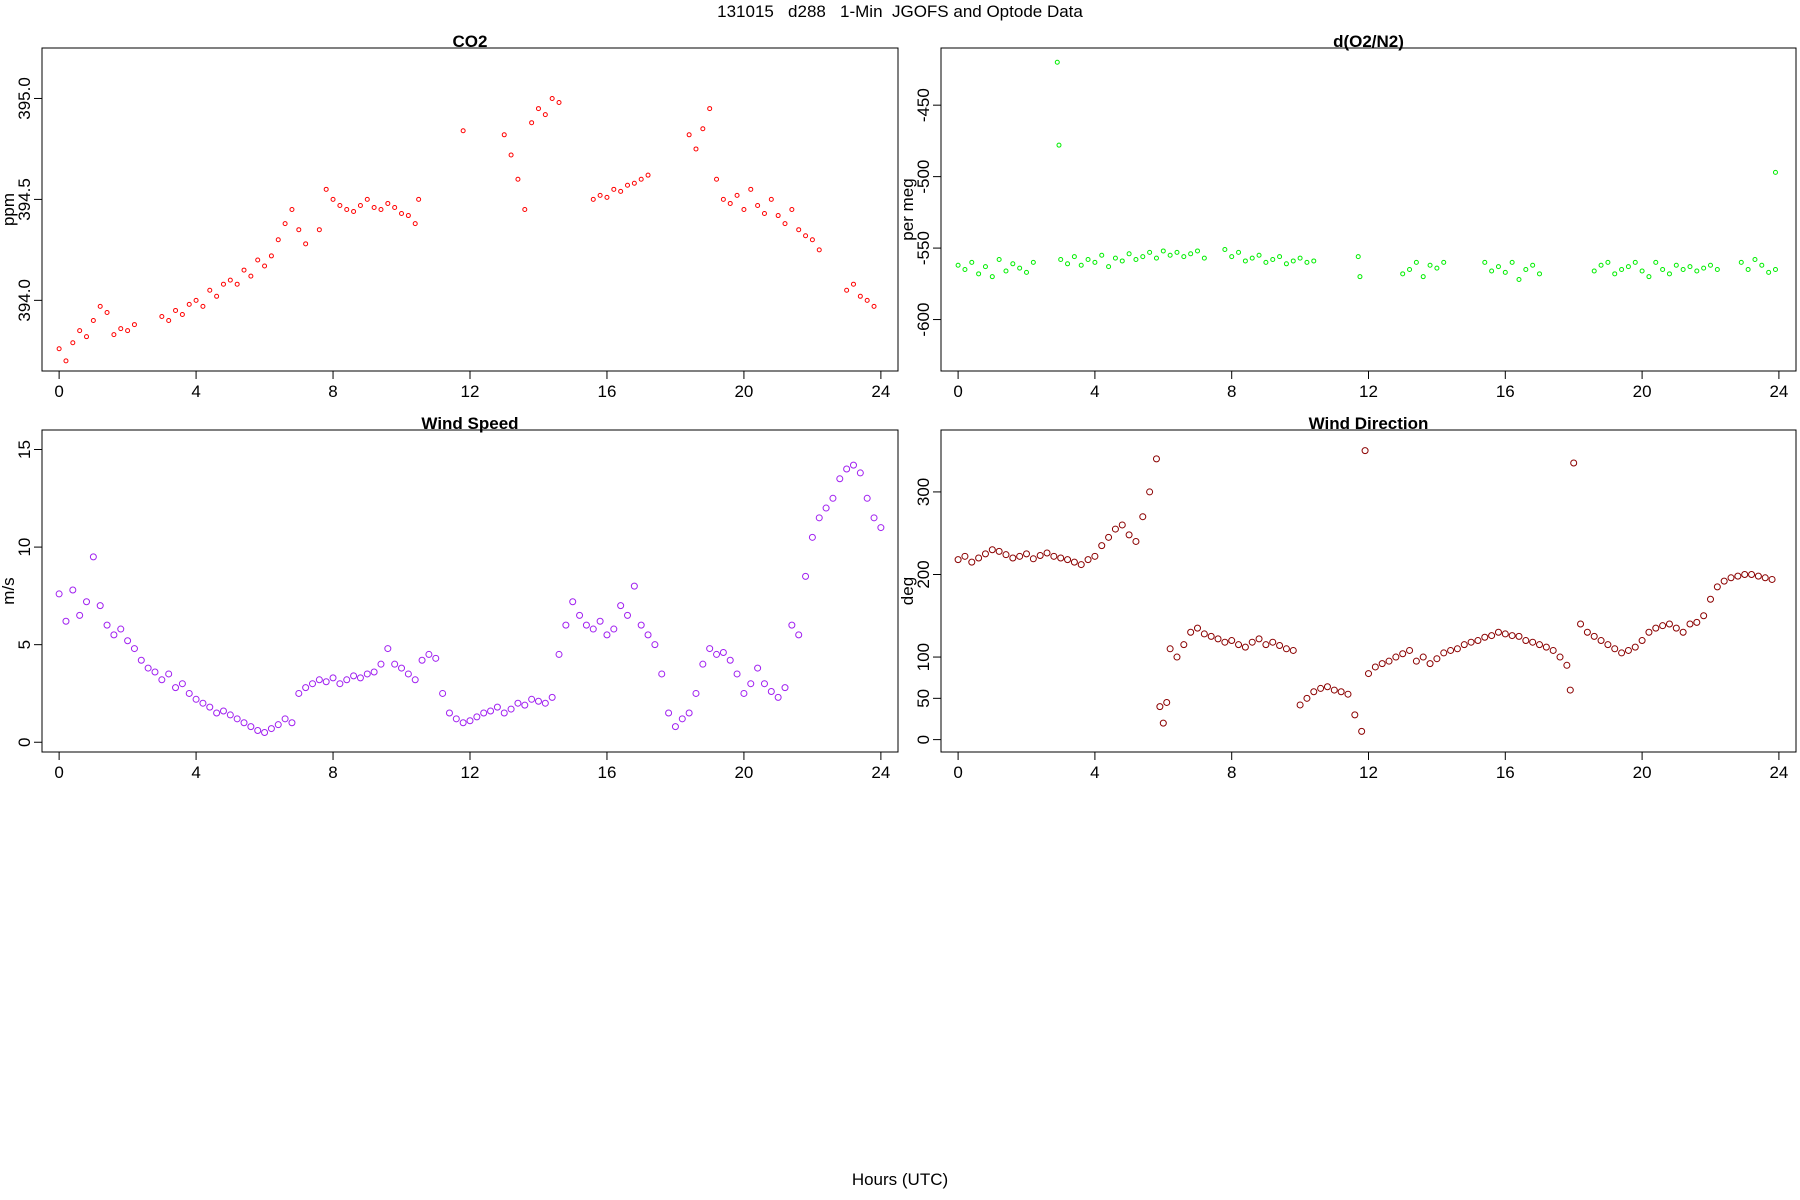 The height and width of the screenshot is (1200, 1800). Describe the element at coordinates (195, 391) in the screenshot. I see `co2-x-tick-label: 4` at that location.